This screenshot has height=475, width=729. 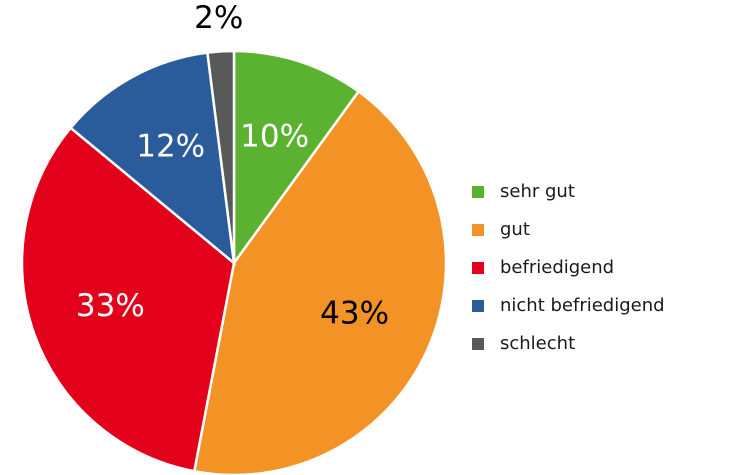 I want to click on slice-label: 10%, so click(x=274, y=136).